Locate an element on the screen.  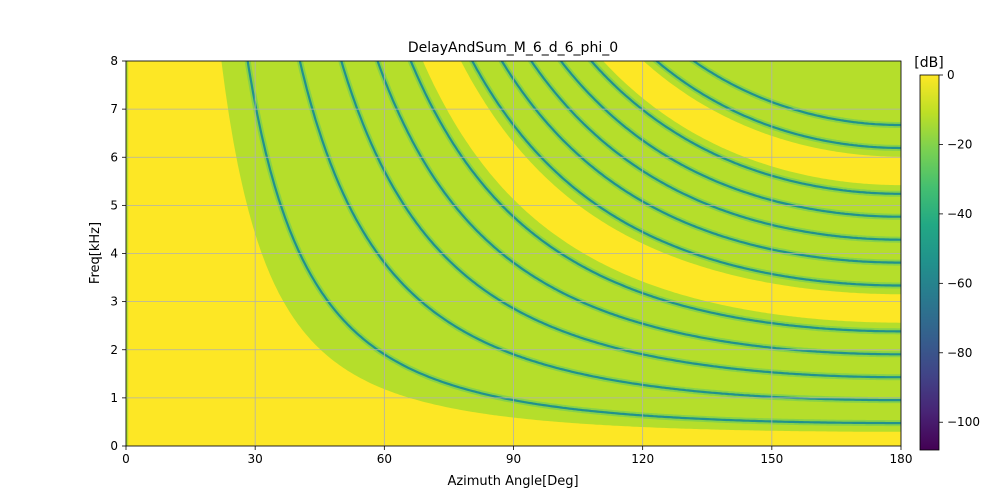
y-tick-label: 8 is located at coordinates (114, 61).